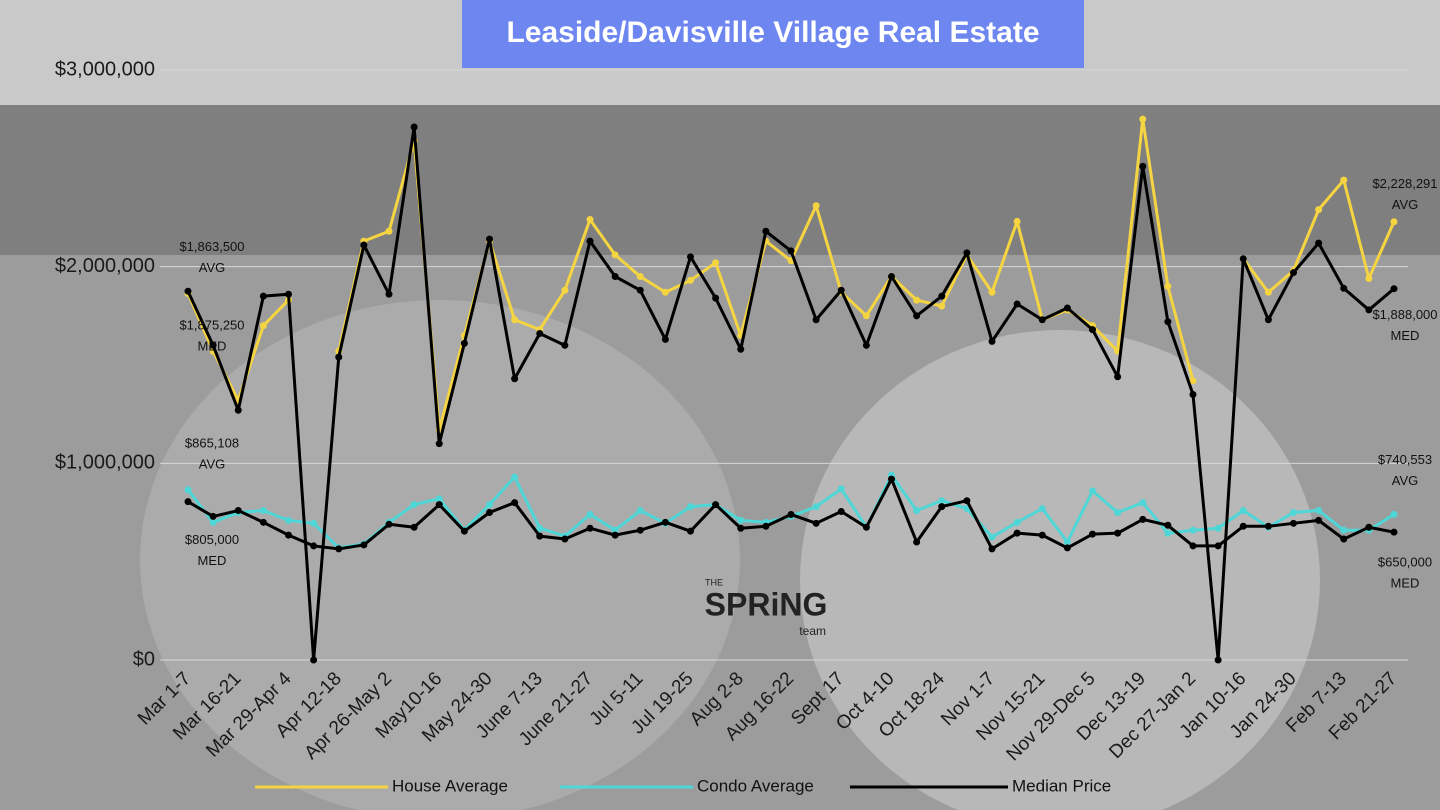  Describe the element at coordinates (812, 631) in the screenshot. I see `logo-bottom: team` at that location.